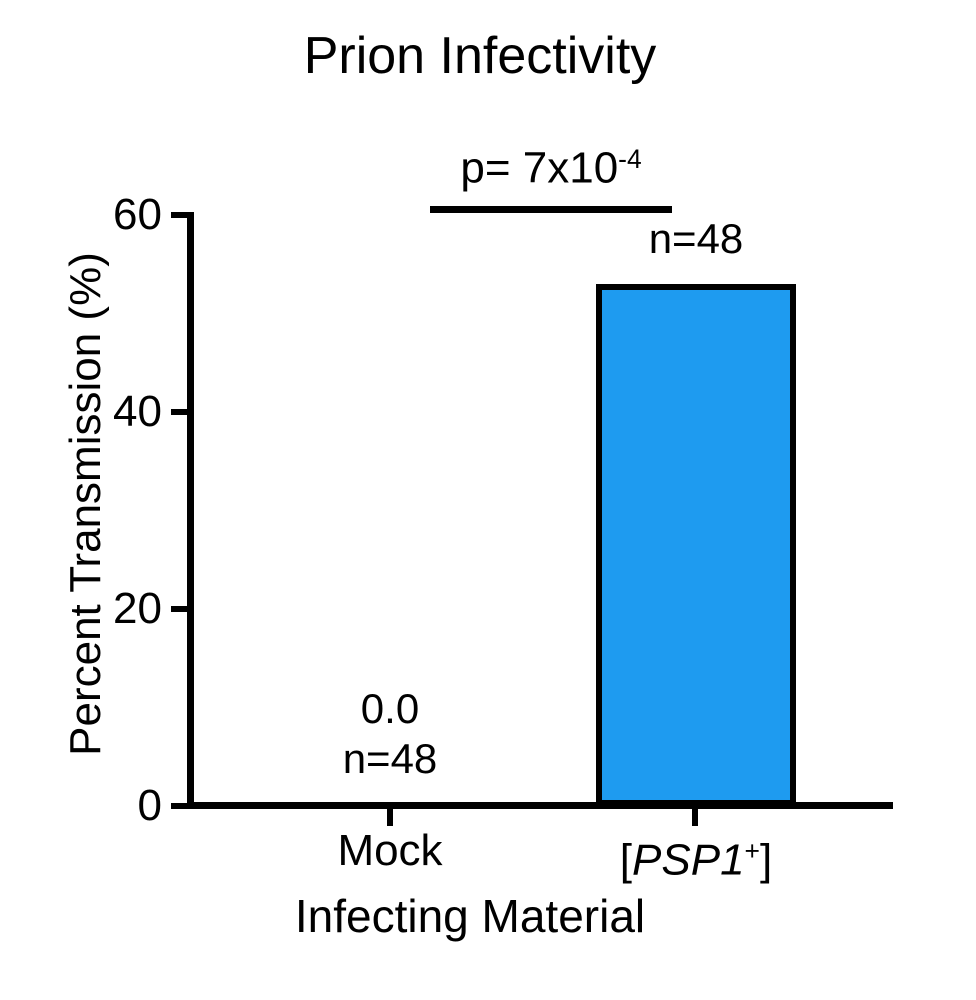 Image resolution: width=976 pixels, height=1000 pixels. What do you see at coordinates (695, 817) in the screenshot?
I see `x-tick-psp1plus` at bounding box center [695, 817].